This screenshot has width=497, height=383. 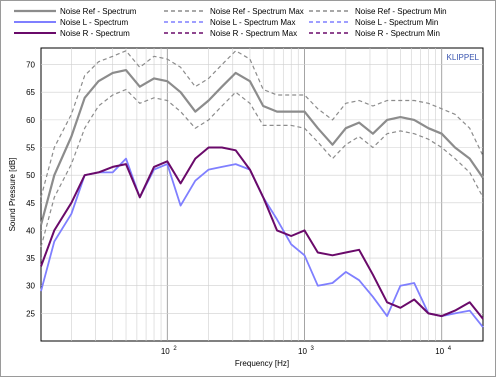 I want to click on legend-label: Noise L - Spectrum, so click(x=94, y=22).